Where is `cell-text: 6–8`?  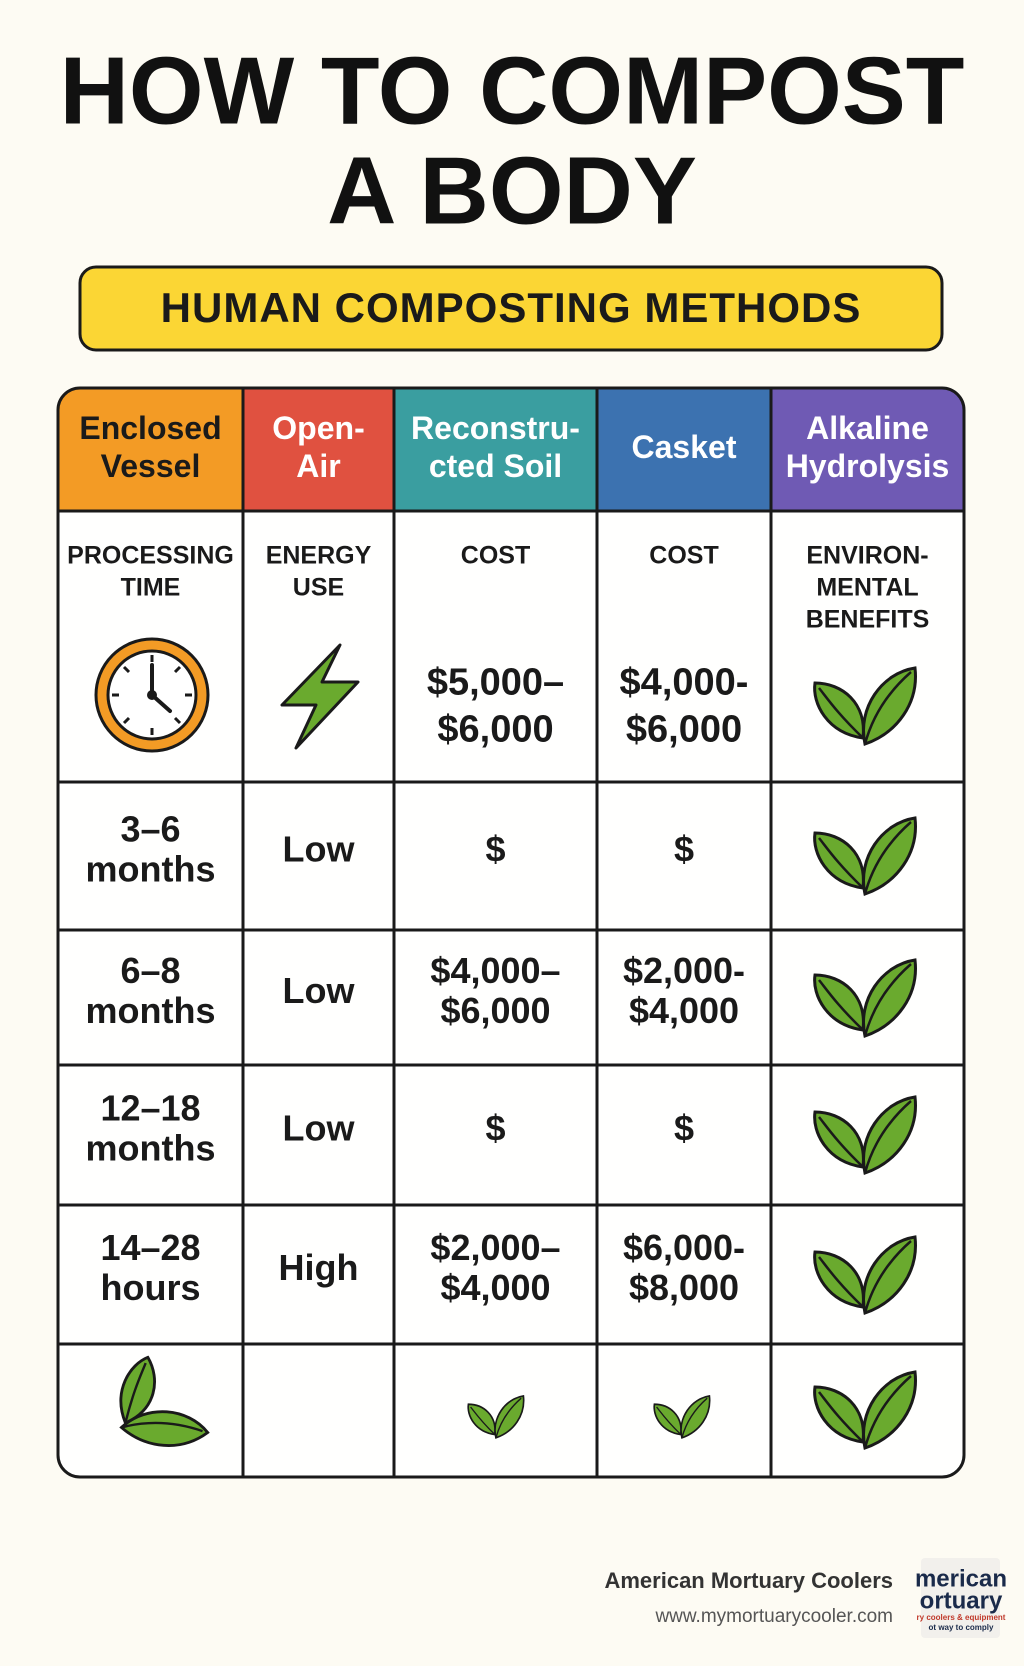
cell-text: 6–8 is located at coordinates (150, 970).